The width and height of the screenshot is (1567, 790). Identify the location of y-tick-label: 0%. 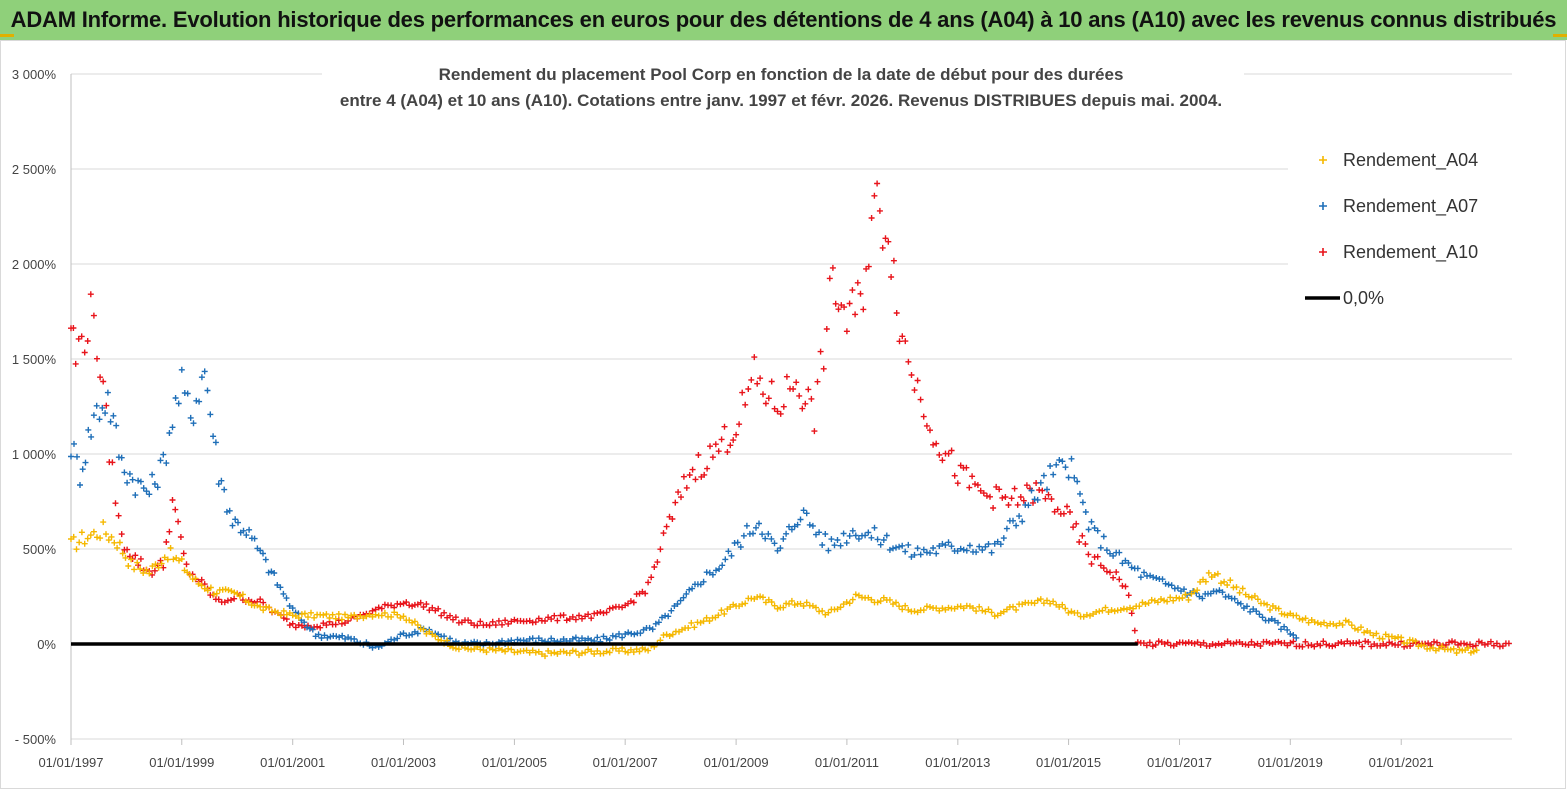
(46, 644).